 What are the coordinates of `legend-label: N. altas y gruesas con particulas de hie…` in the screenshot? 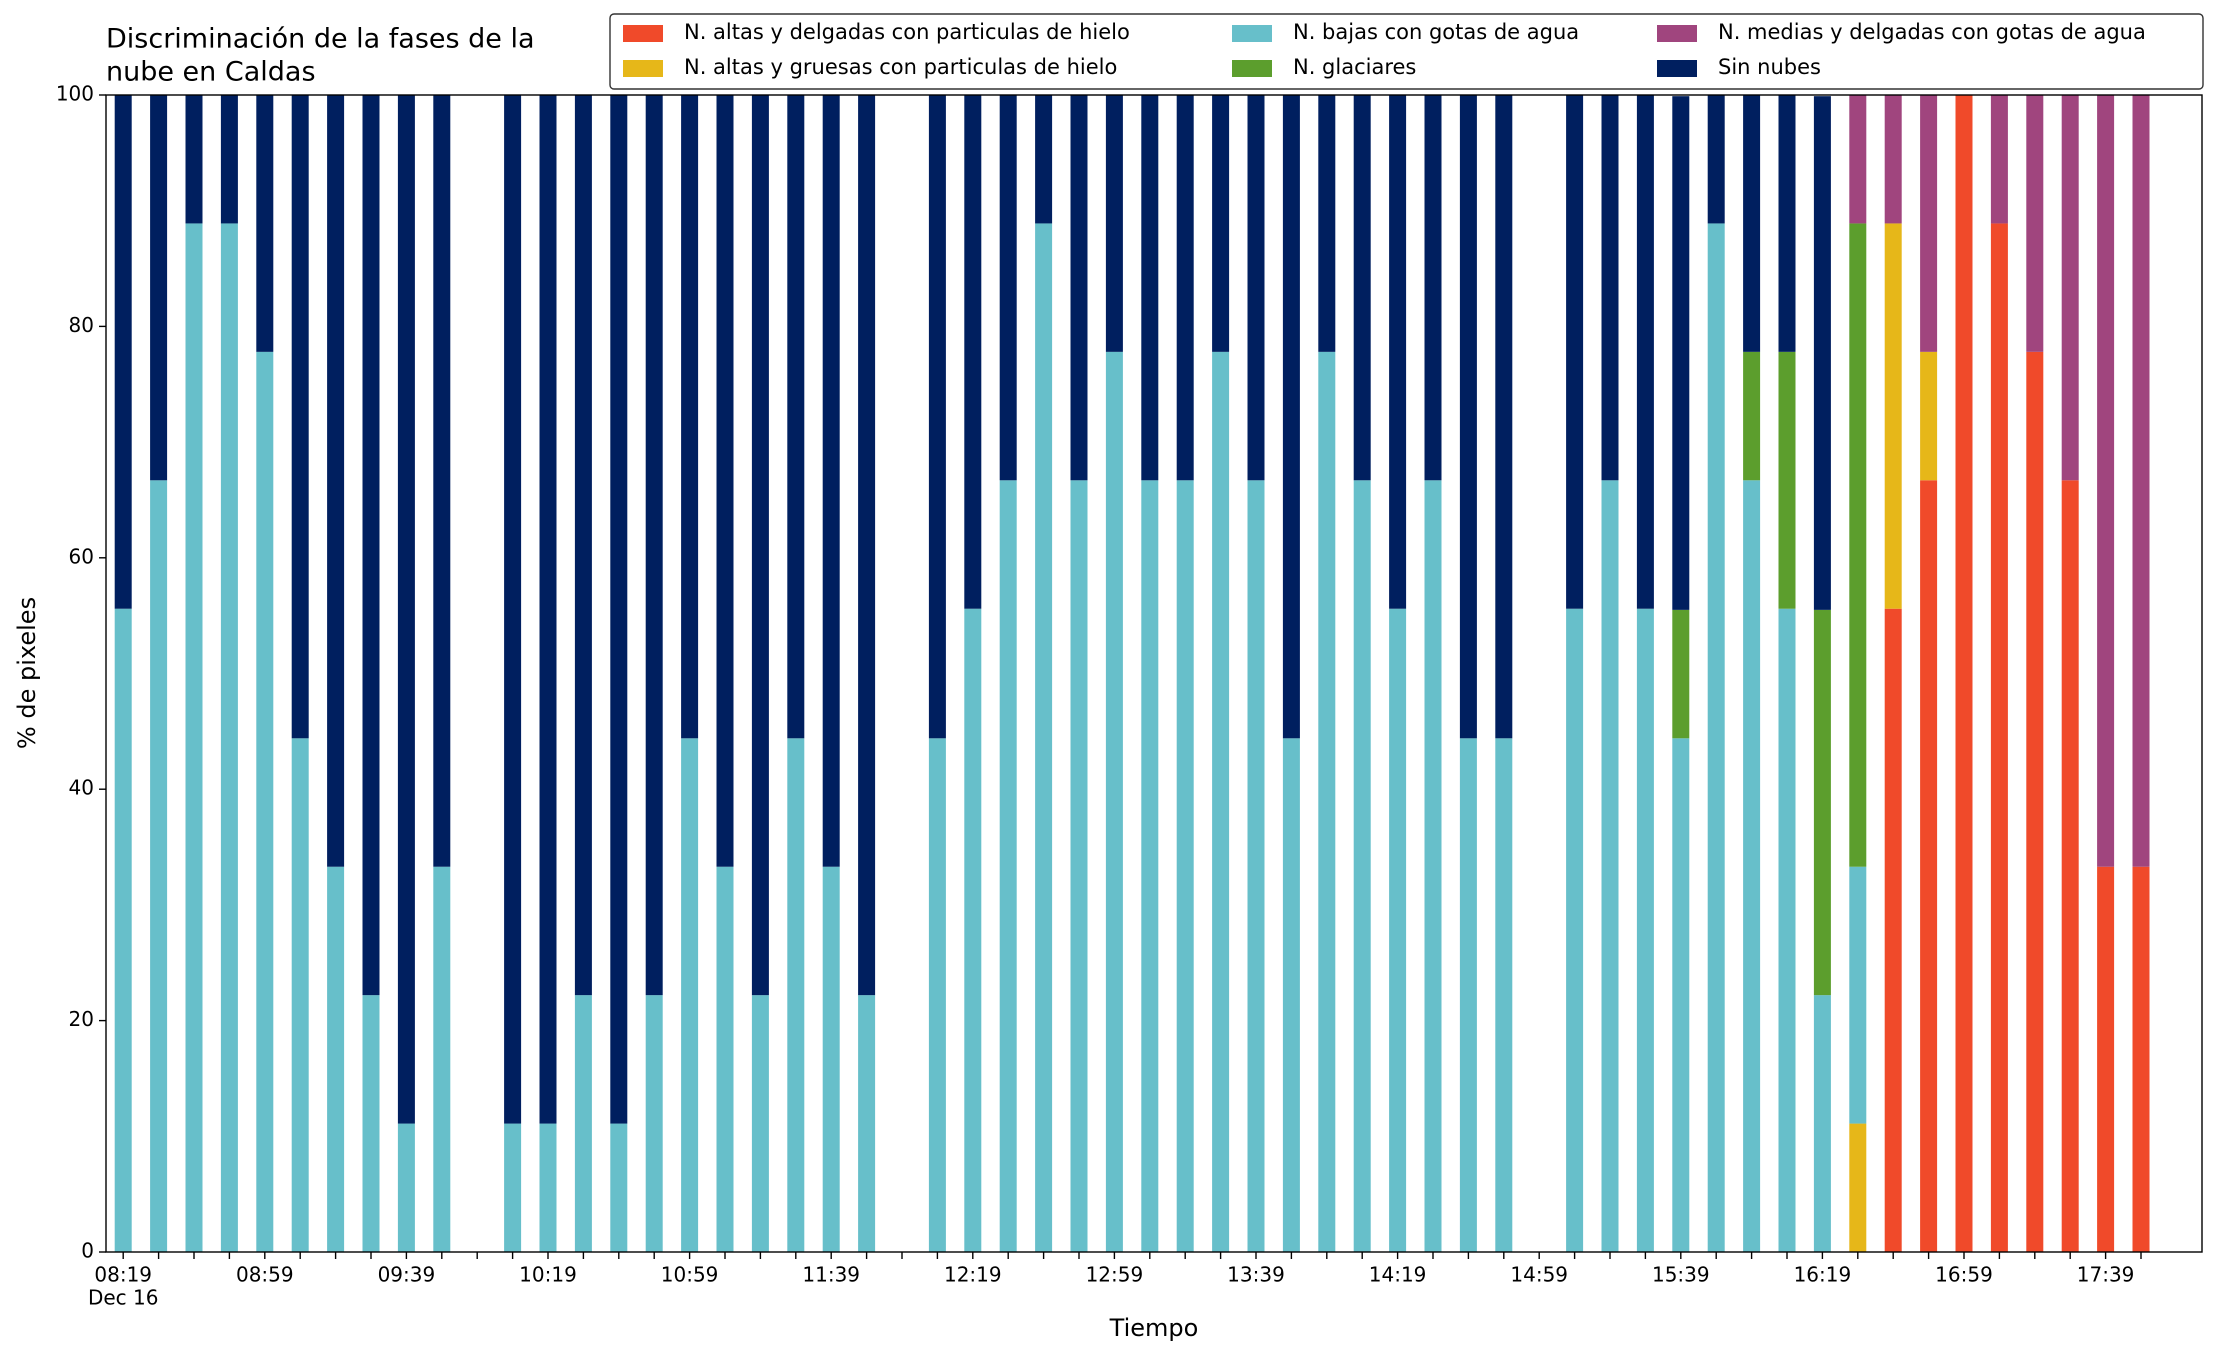 It's located at (900, 67).